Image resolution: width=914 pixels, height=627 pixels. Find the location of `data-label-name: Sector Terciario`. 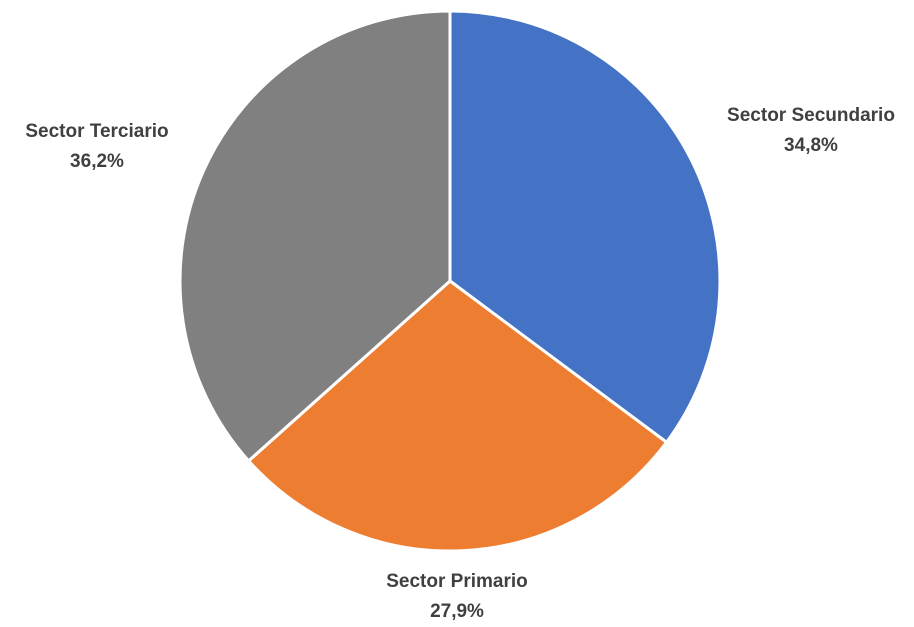

data-label-name: Sector Terciario is located at coordinates (97, 131).